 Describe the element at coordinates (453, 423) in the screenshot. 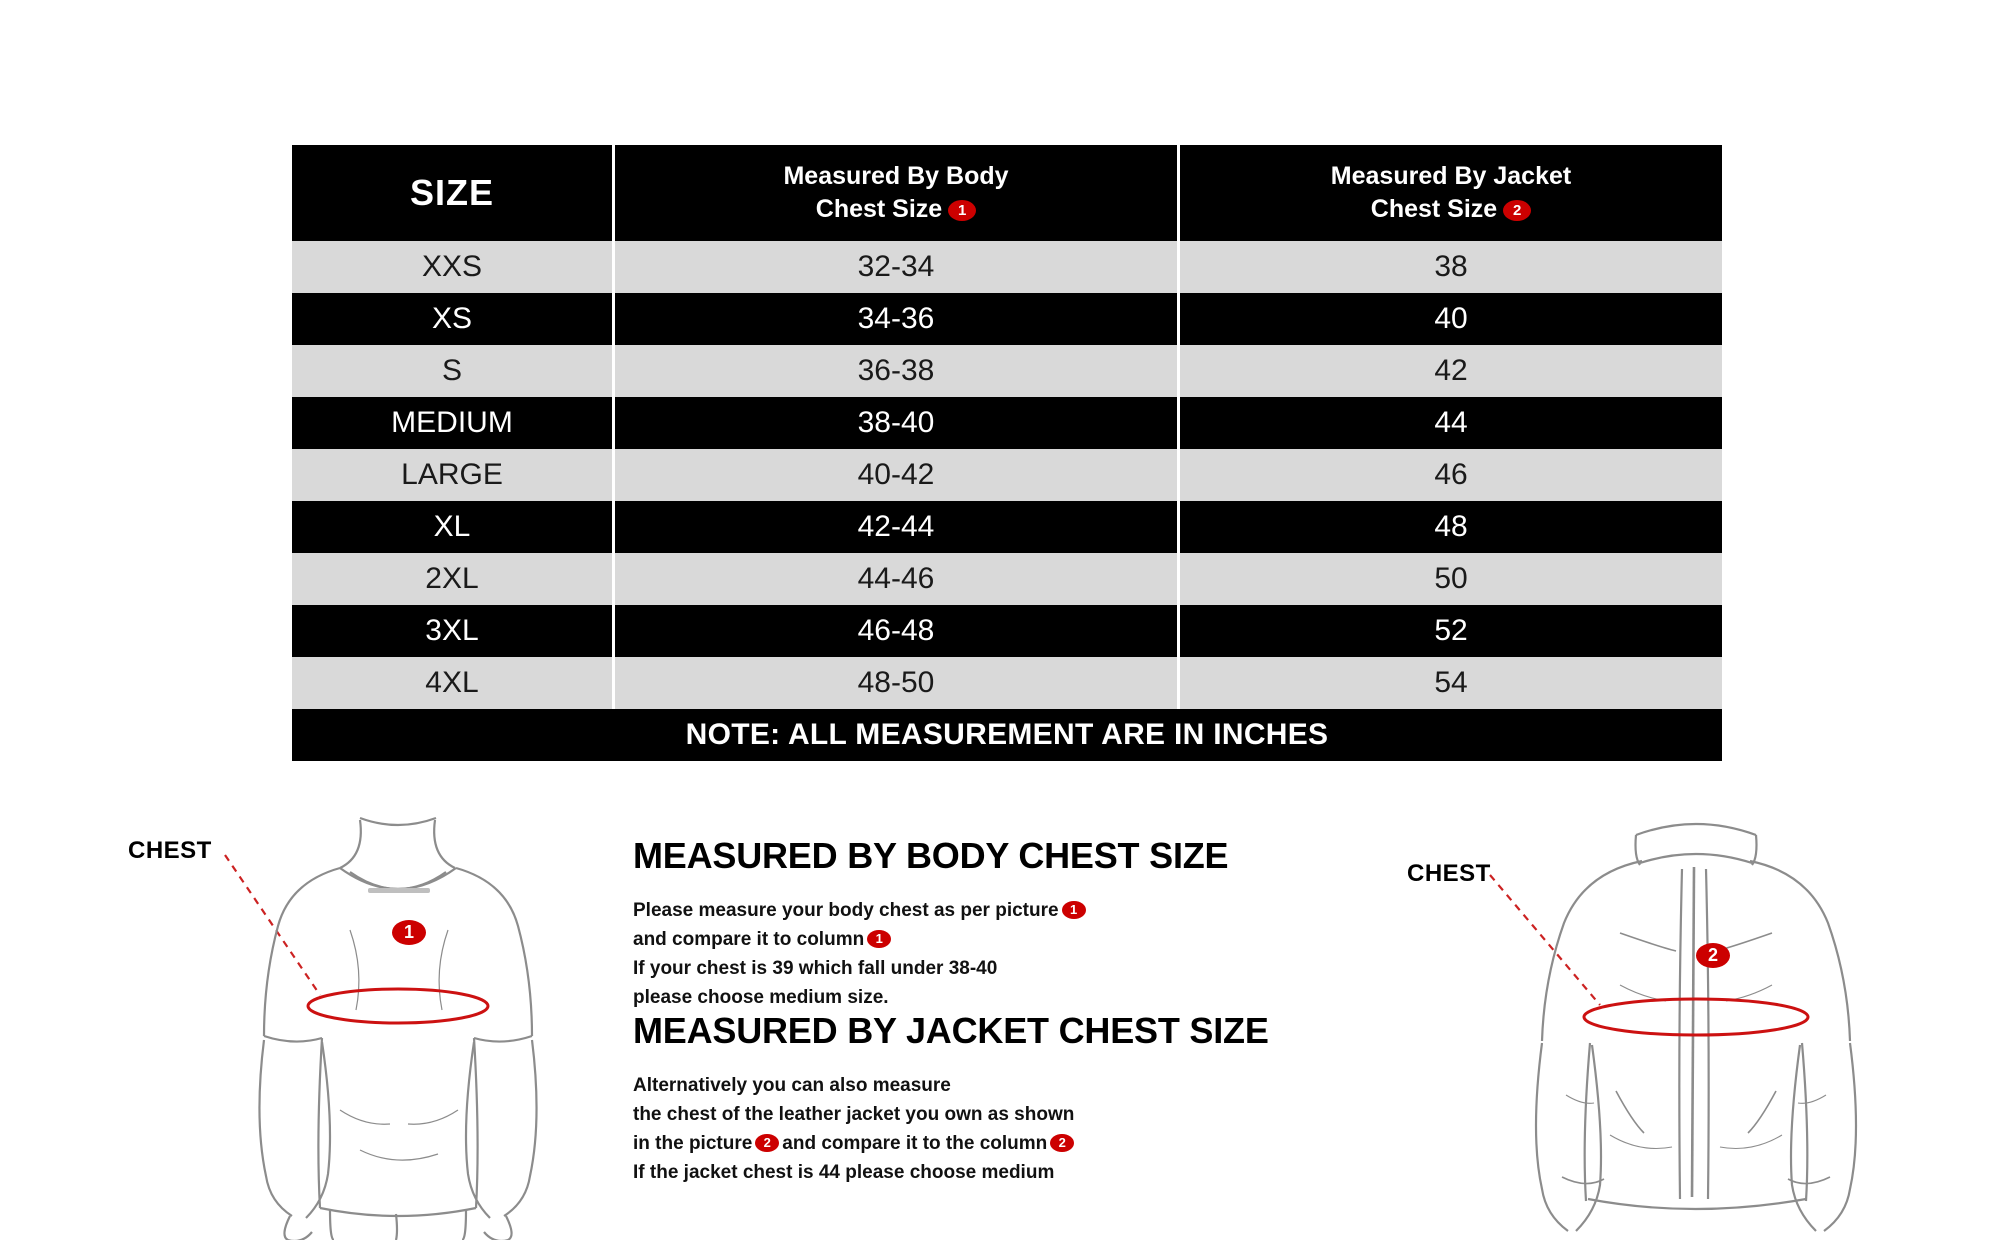

I see `cell-size: MEDIUM` at that location.